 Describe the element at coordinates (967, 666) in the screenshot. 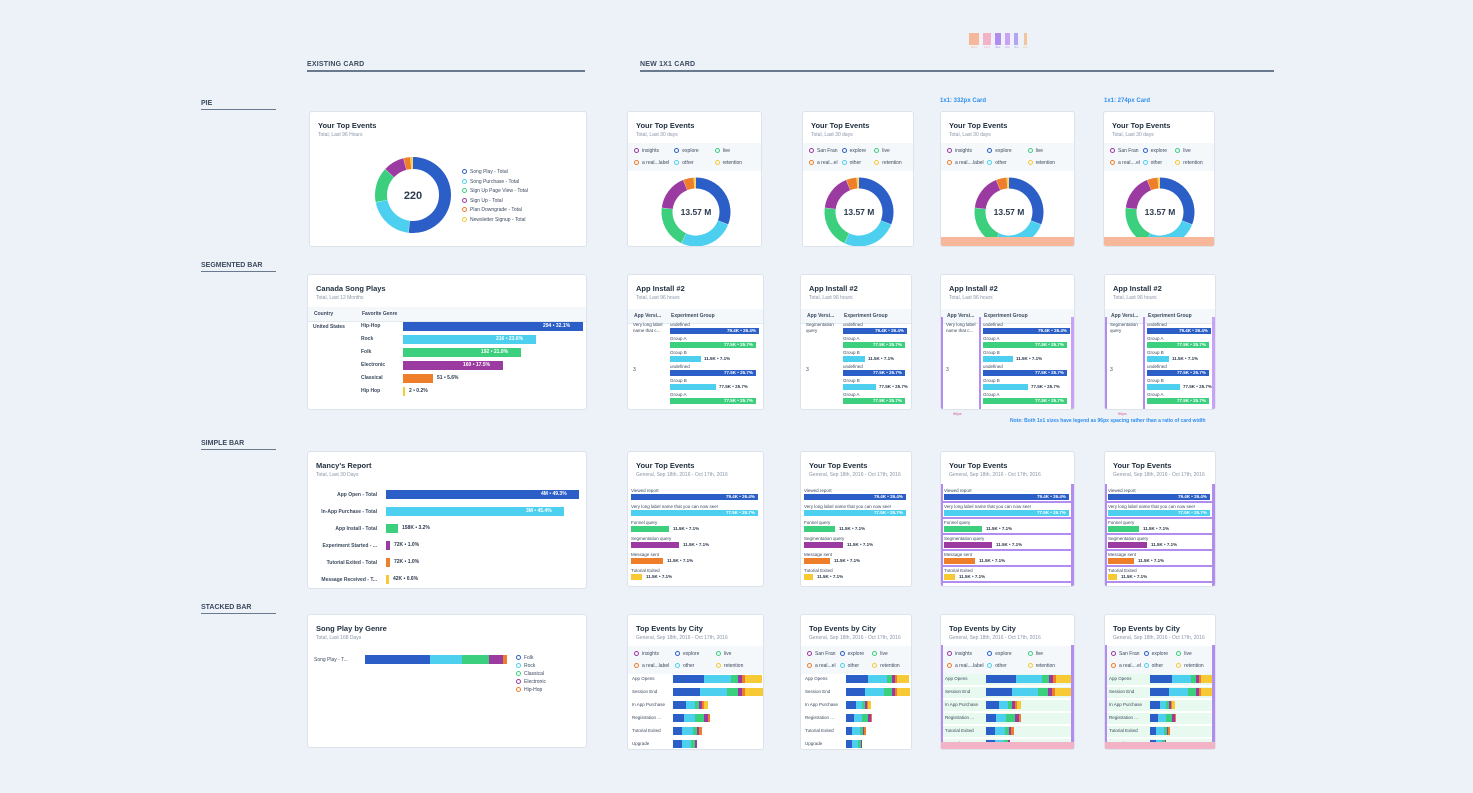

I see `legend-item: a real....label` at that location.